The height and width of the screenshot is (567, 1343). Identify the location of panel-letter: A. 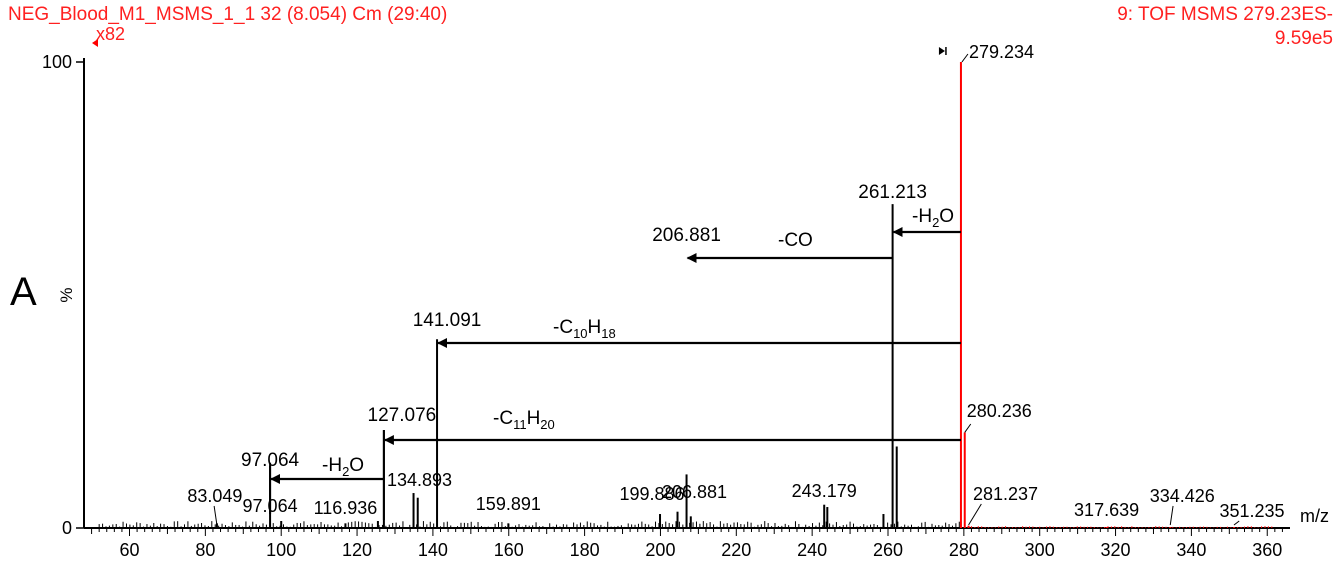
(23, 292).